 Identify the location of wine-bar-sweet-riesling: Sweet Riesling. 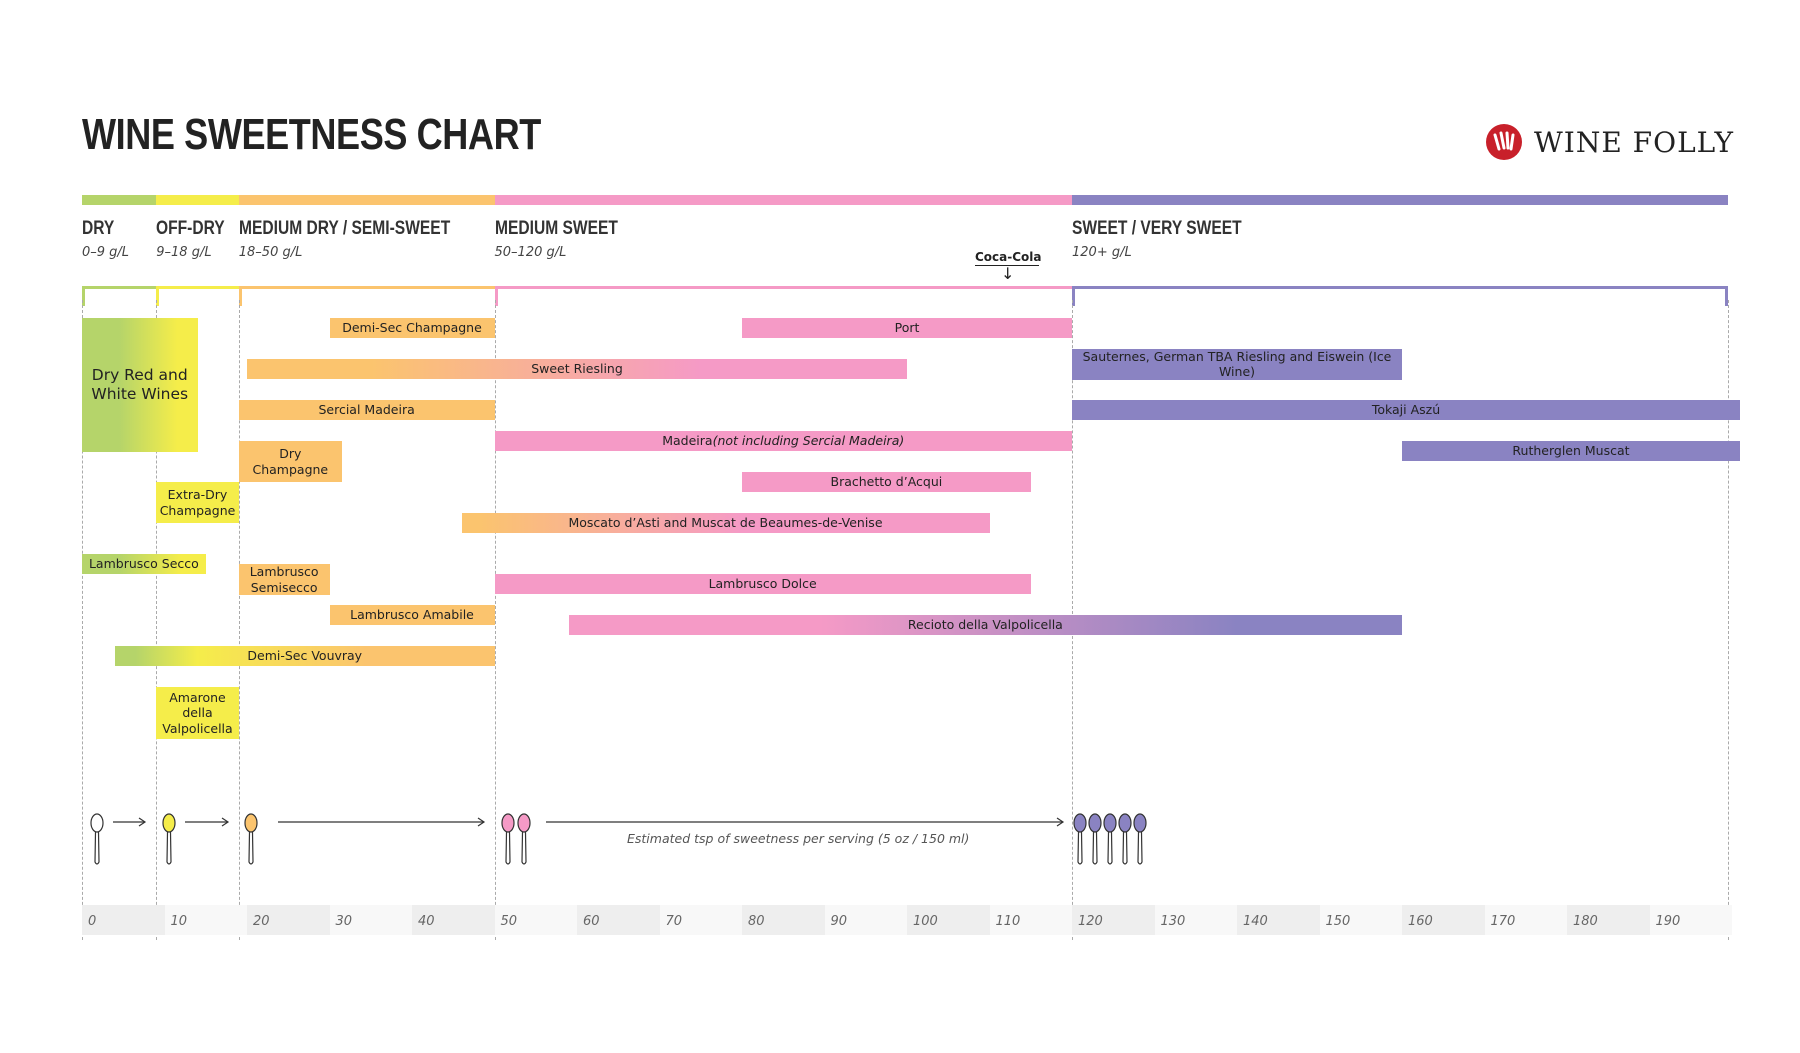
(577, 369).